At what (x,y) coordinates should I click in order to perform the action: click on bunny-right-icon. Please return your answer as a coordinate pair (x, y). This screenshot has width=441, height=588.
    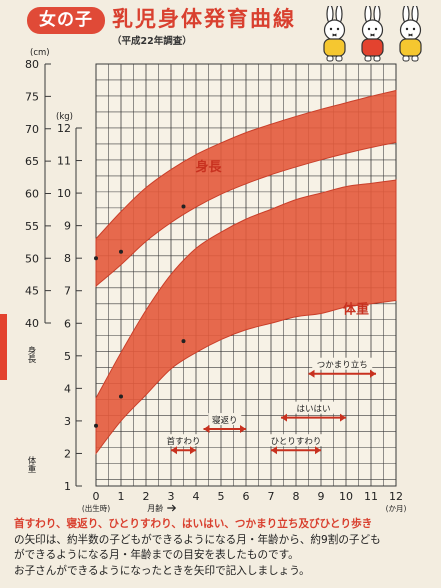
    Looking at the image, I should click on (410, 34).